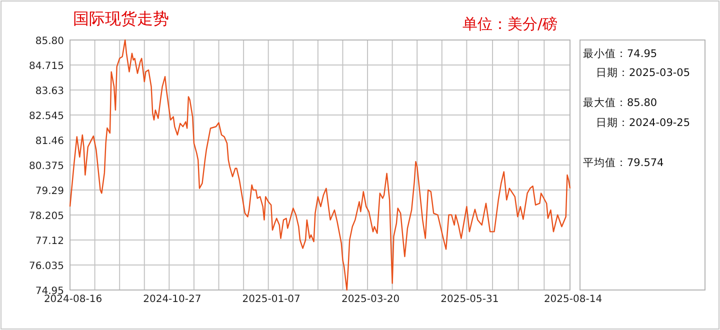  Describe the element at coordinates (271, 299) in the screenshot. I see `x-tick-label: 2025-01-07` at that location.